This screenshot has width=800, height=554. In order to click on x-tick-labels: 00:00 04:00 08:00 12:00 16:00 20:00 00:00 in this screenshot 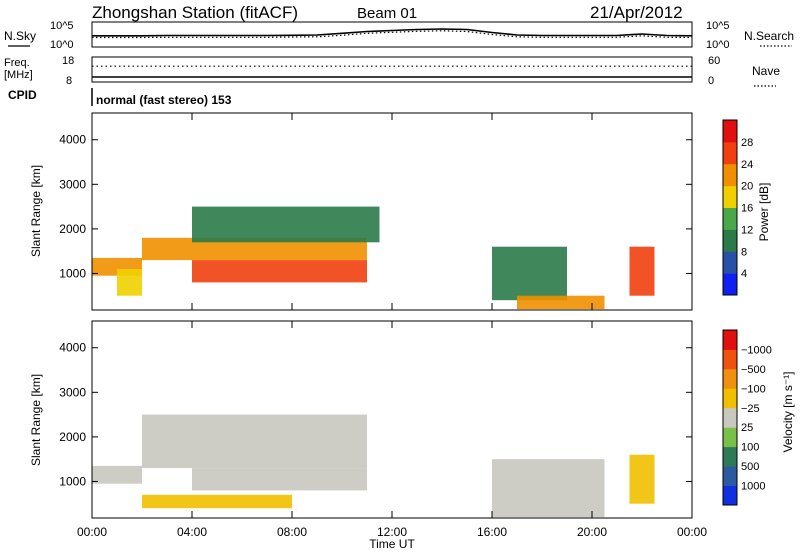, I will do `click(392, 532)`.